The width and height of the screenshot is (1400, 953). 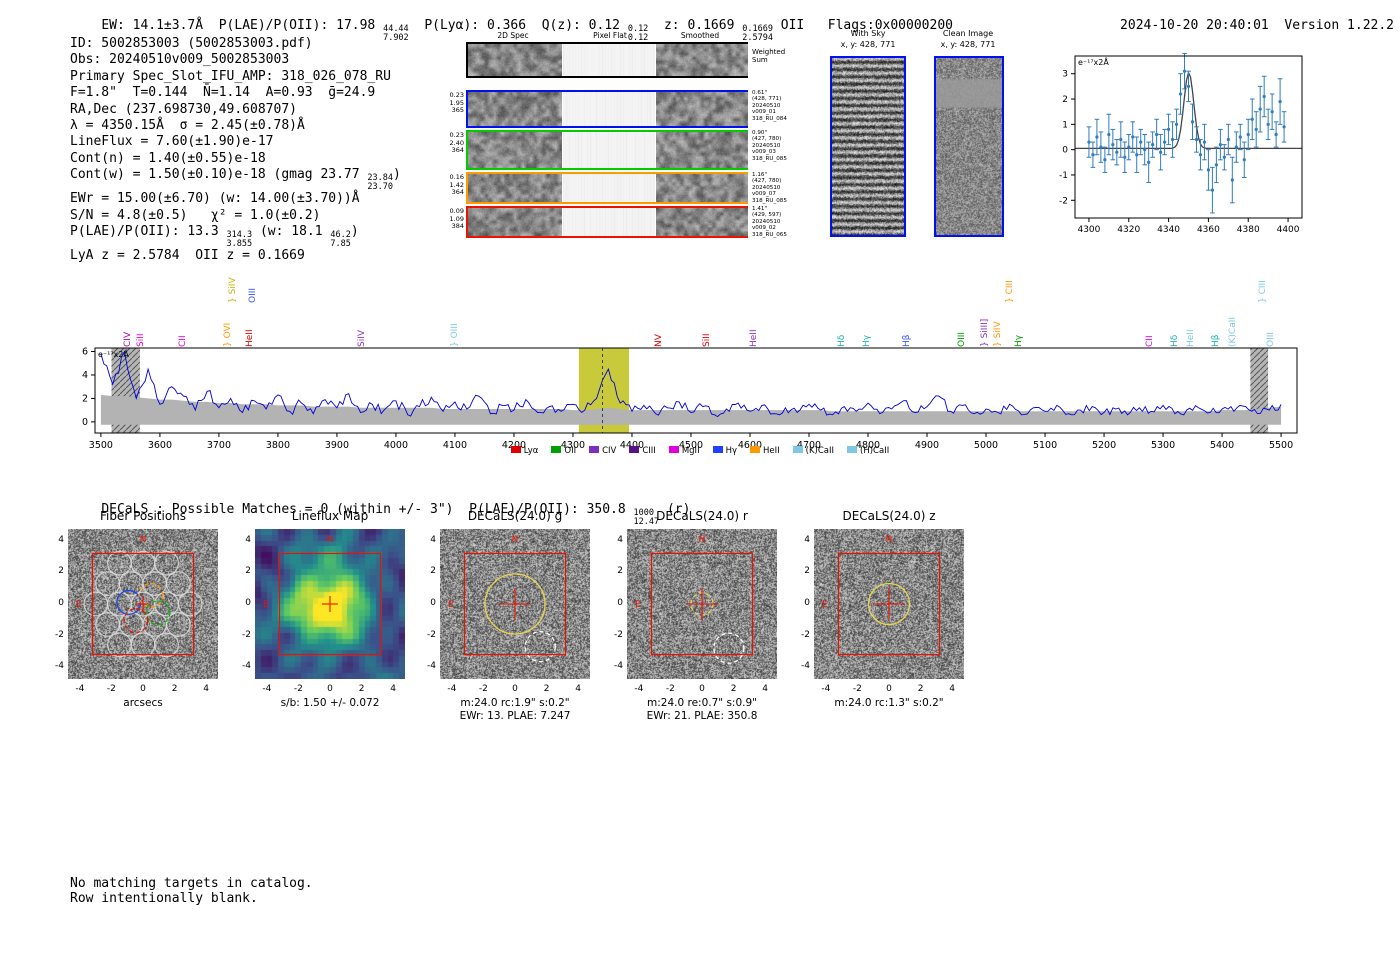 I want to click on panel-caption: EWr: 21. PLAE: 350.8, so click(x=702, y=716).